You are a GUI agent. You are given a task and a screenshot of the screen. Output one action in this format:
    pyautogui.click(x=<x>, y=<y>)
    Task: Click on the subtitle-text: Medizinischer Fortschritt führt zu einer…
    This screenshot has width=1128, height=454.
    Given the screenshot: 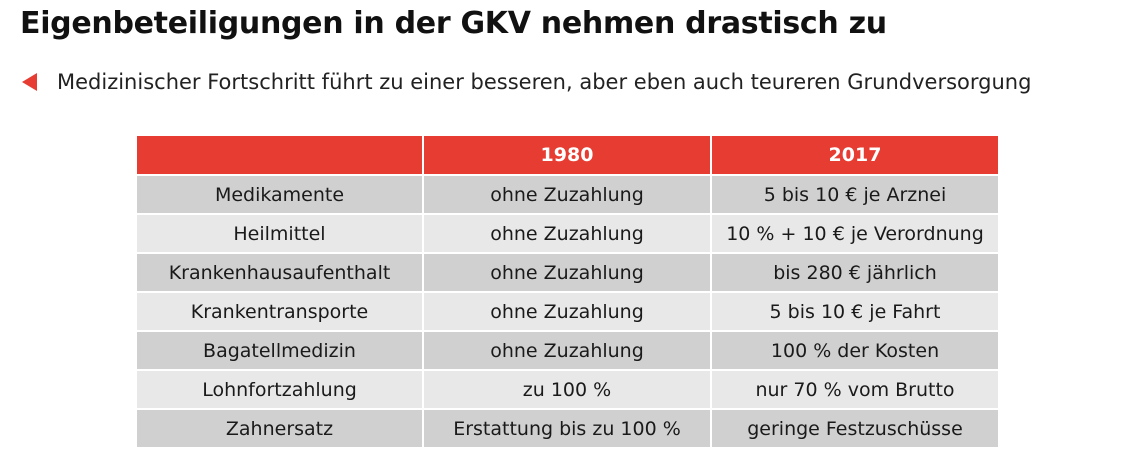 What is the action you would take?
    pyautogui.click(x=544, y=82)
    